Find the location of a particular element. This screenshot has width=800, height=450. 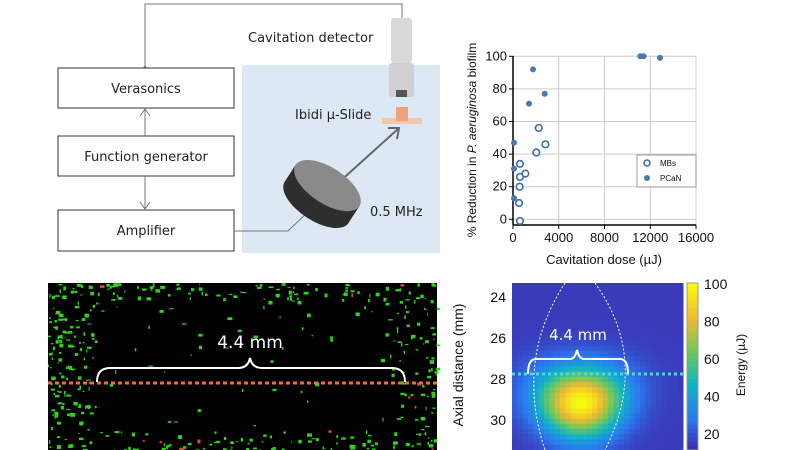

slide-well is located at coordinates (402, 114).